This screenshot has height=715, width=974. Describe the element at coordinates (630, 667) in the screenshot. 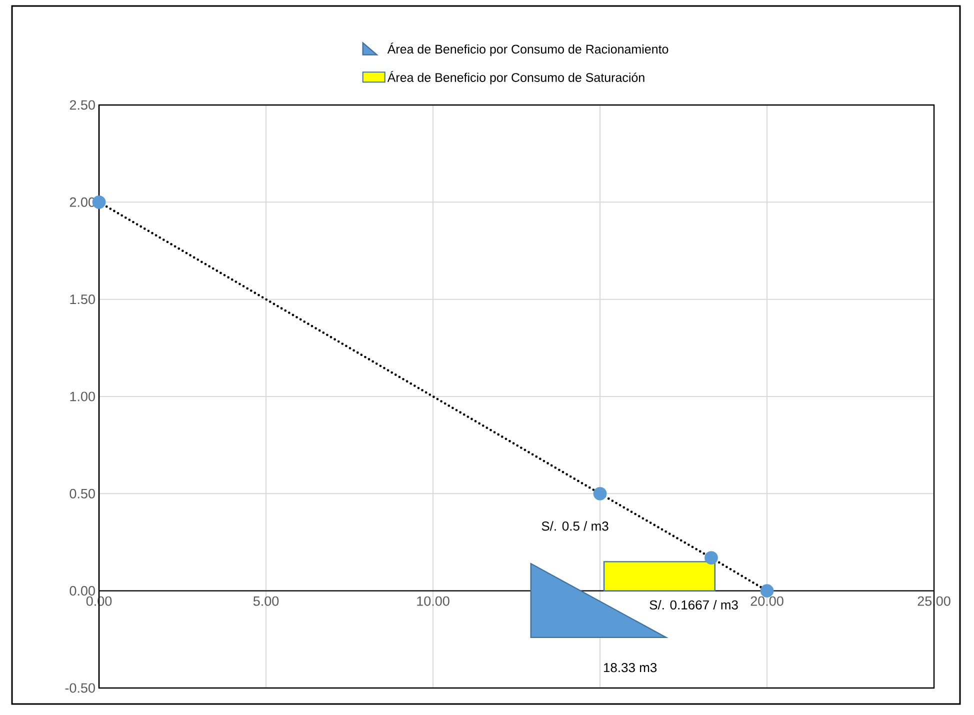

I see `annotation: 18.33 m3` at that location.